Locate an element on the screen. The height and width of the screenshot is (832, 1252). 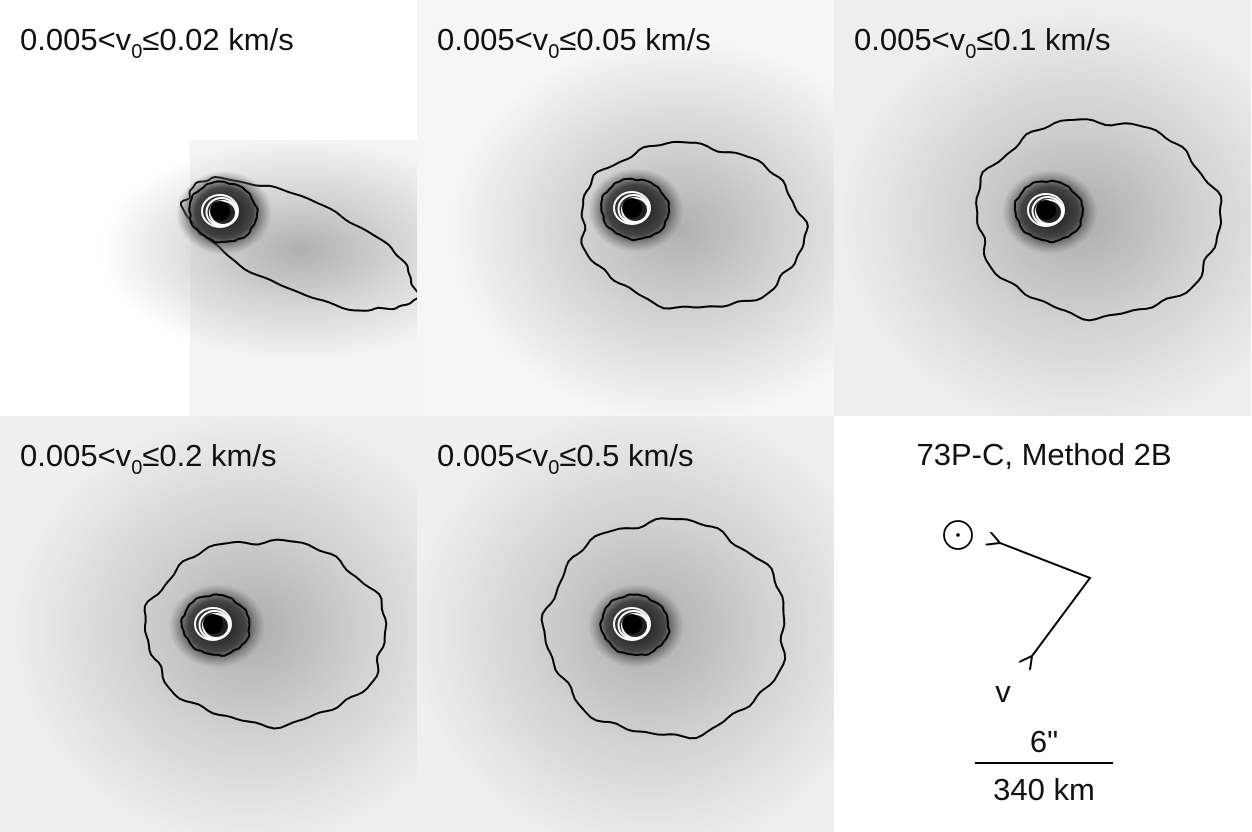
legend-panel: 73P-C, Method 2B v 6" 340 km is located at coordinates (1043, 622).